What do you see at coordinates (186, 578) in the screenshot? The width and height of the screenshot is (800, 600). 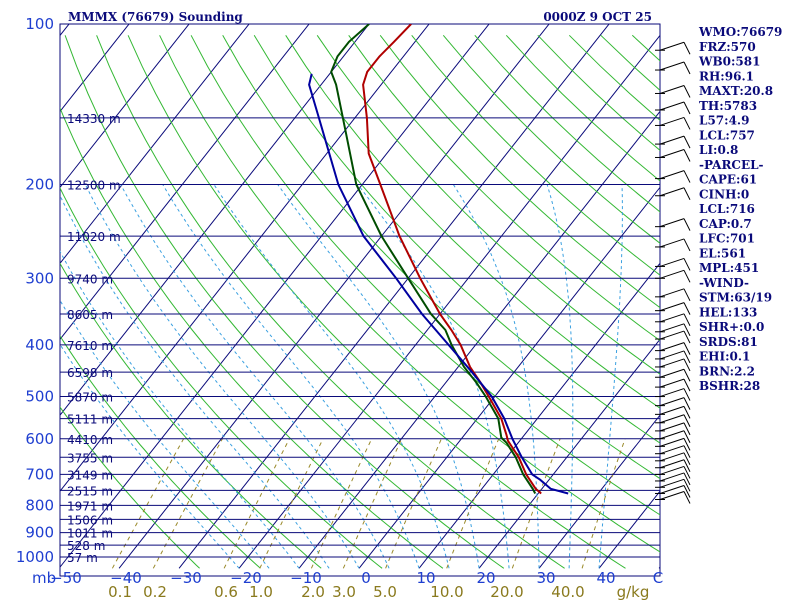 I see `temperature-tick-label: −30` at bounding box center [186, 578].